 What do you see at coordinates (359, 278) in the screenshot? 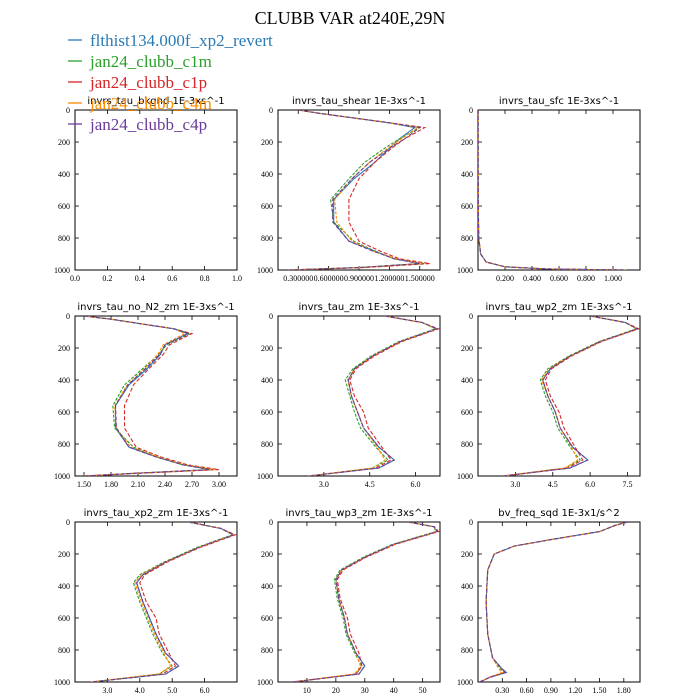
I see `x-tick-label: 0.900000` at bounding box center [359, 278].